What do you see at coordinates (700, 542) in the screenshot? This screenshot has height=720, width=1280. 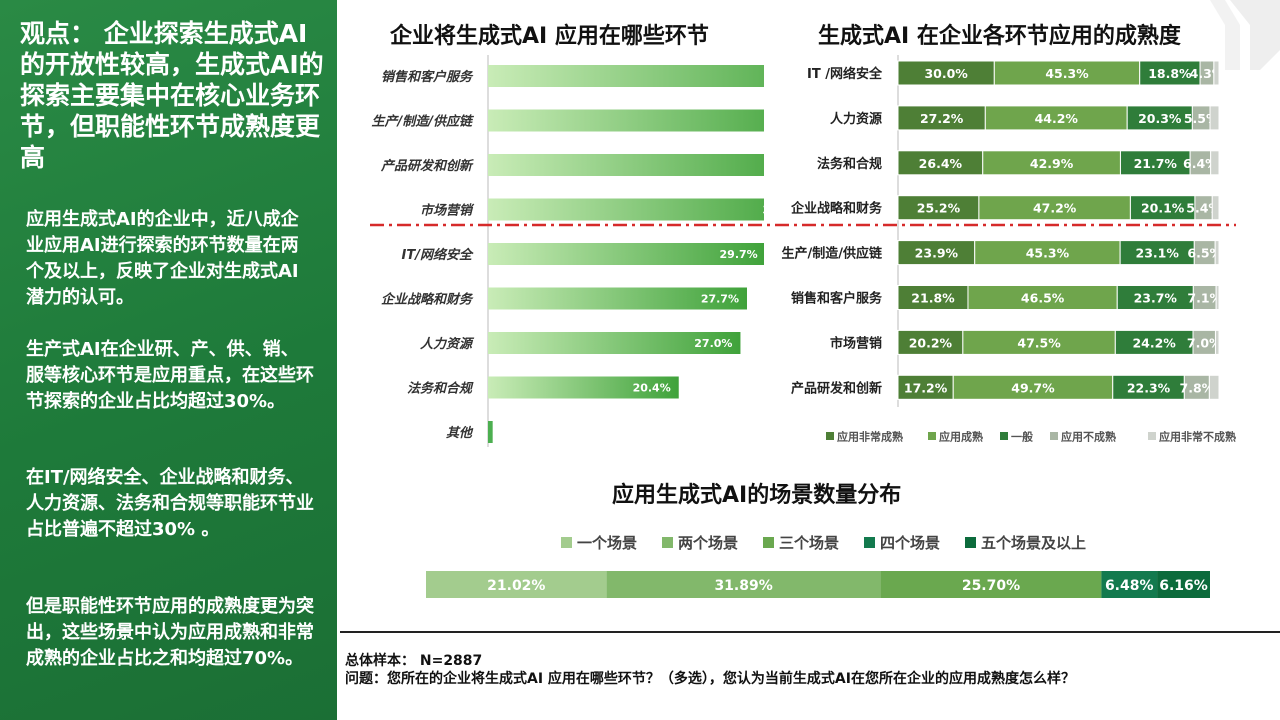 I see `legend-item-two-scenarios: 两个场景` at bounding box center [700, 542].